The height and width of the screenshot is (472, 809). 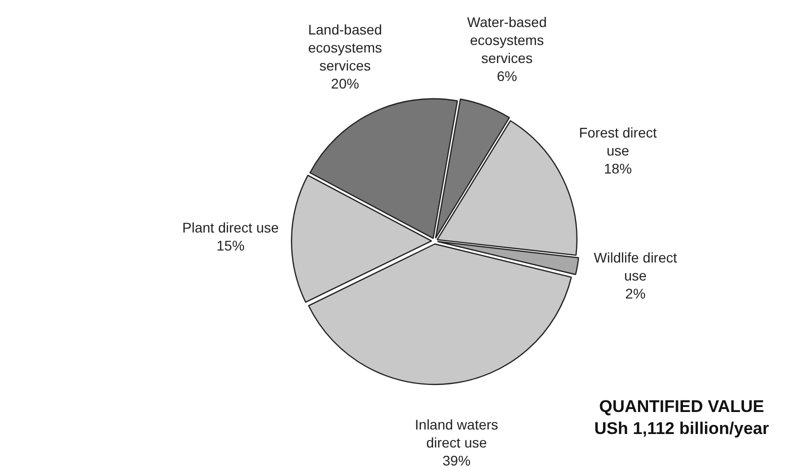 What do you see at coordinates (635, 293) in the screenshot?
I see `data-label: 2%` at bounding box center [635, 293].